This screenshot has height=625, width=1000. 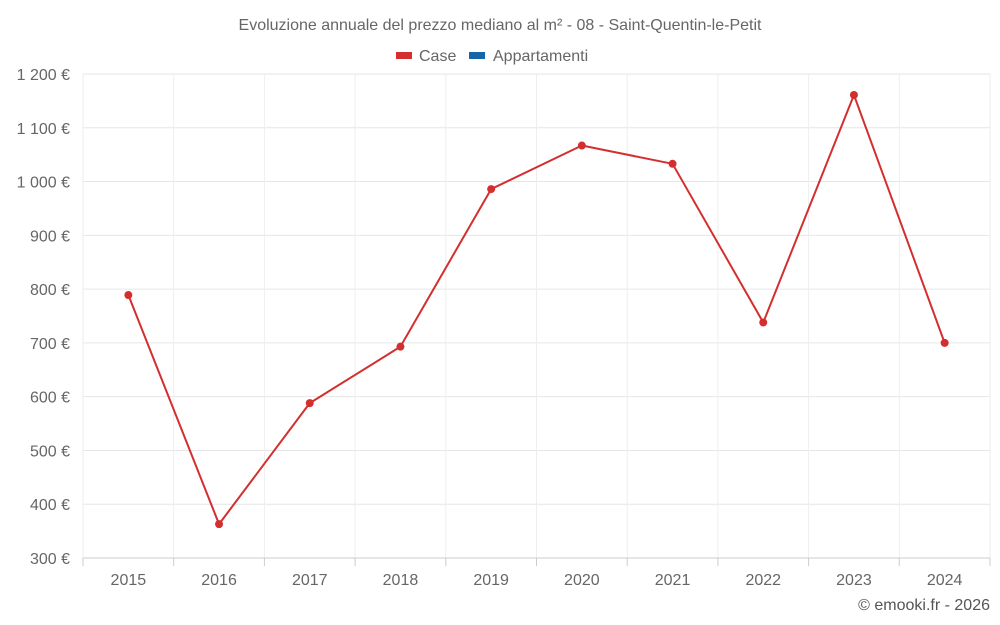 I want to click on y-tick-label: 1 200 €, so click(x=43, y=75).